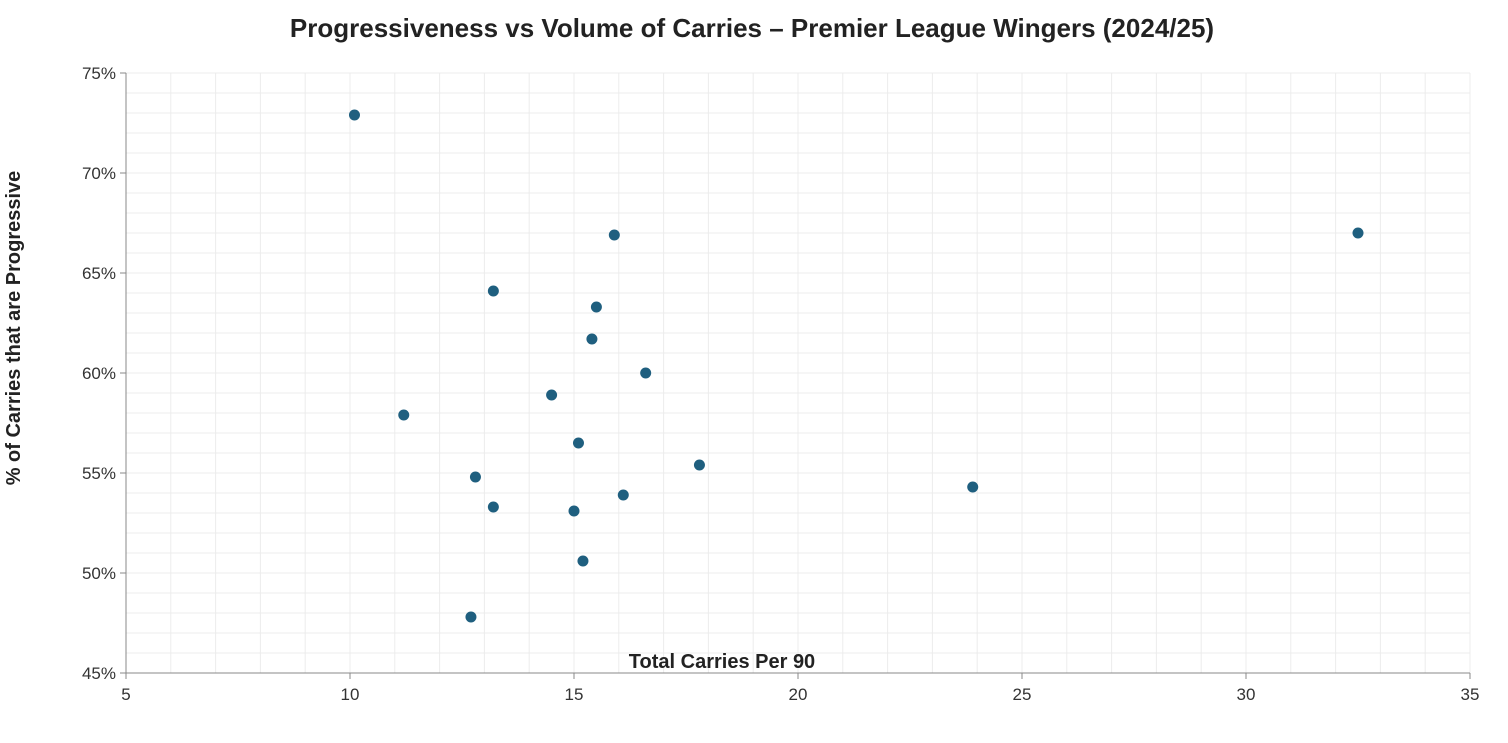 Image resolution: width=1508 pixels, height=743 pixels. What do you see at coordinates (99, 273) in the screenshot?
I see `y-tick-label: 65%` at bounding box center [99, 273].